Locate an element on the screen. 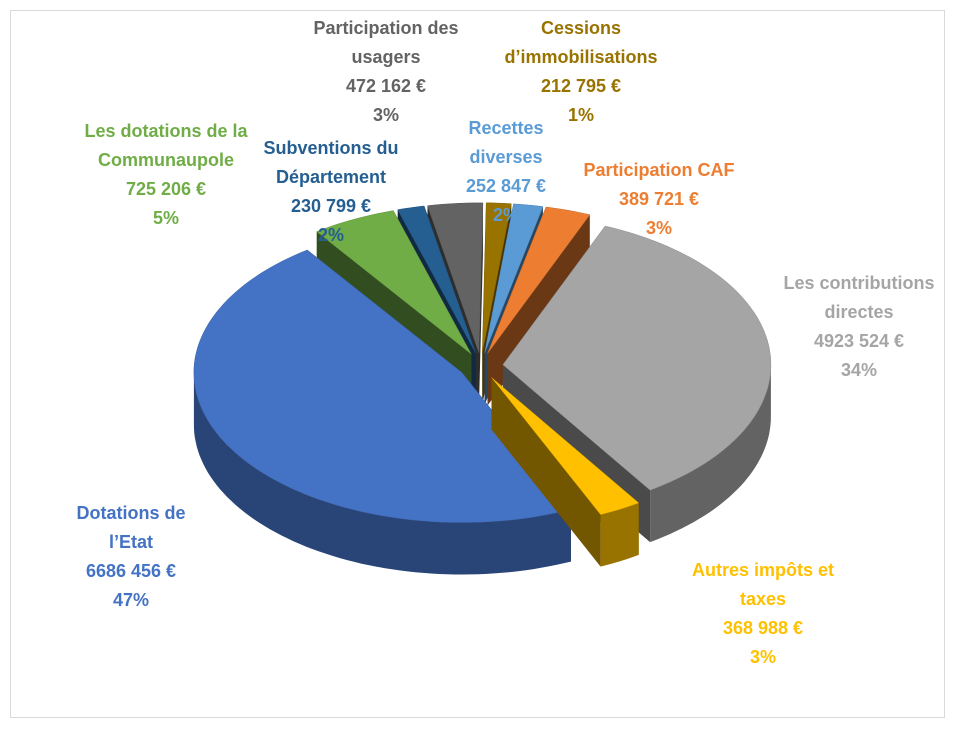 Image resolution: width=955 pixels, height=729 pixels. category-name: Participation CAF is located at coordinates (659, 170).